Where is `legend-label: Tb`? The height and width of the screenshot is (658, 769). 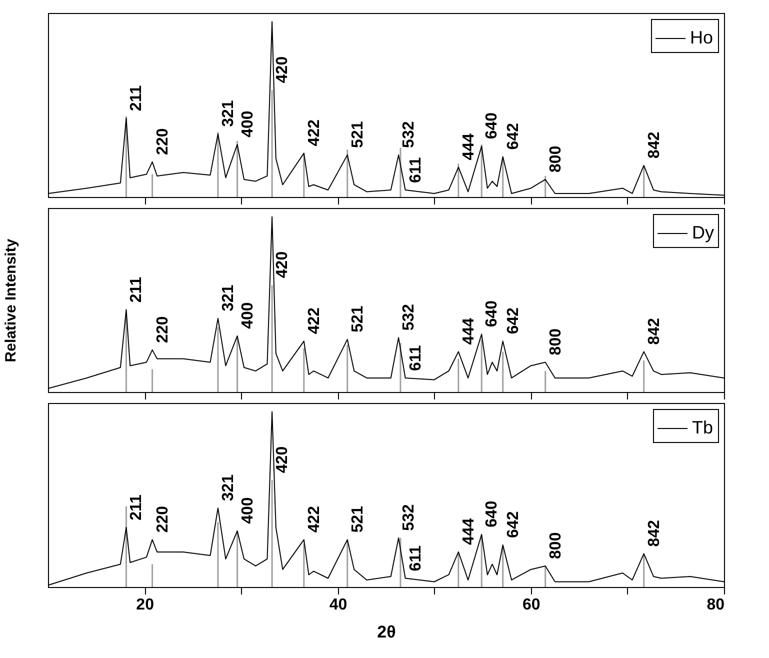
legend-label: Tb is located at coordinates (703, 428).